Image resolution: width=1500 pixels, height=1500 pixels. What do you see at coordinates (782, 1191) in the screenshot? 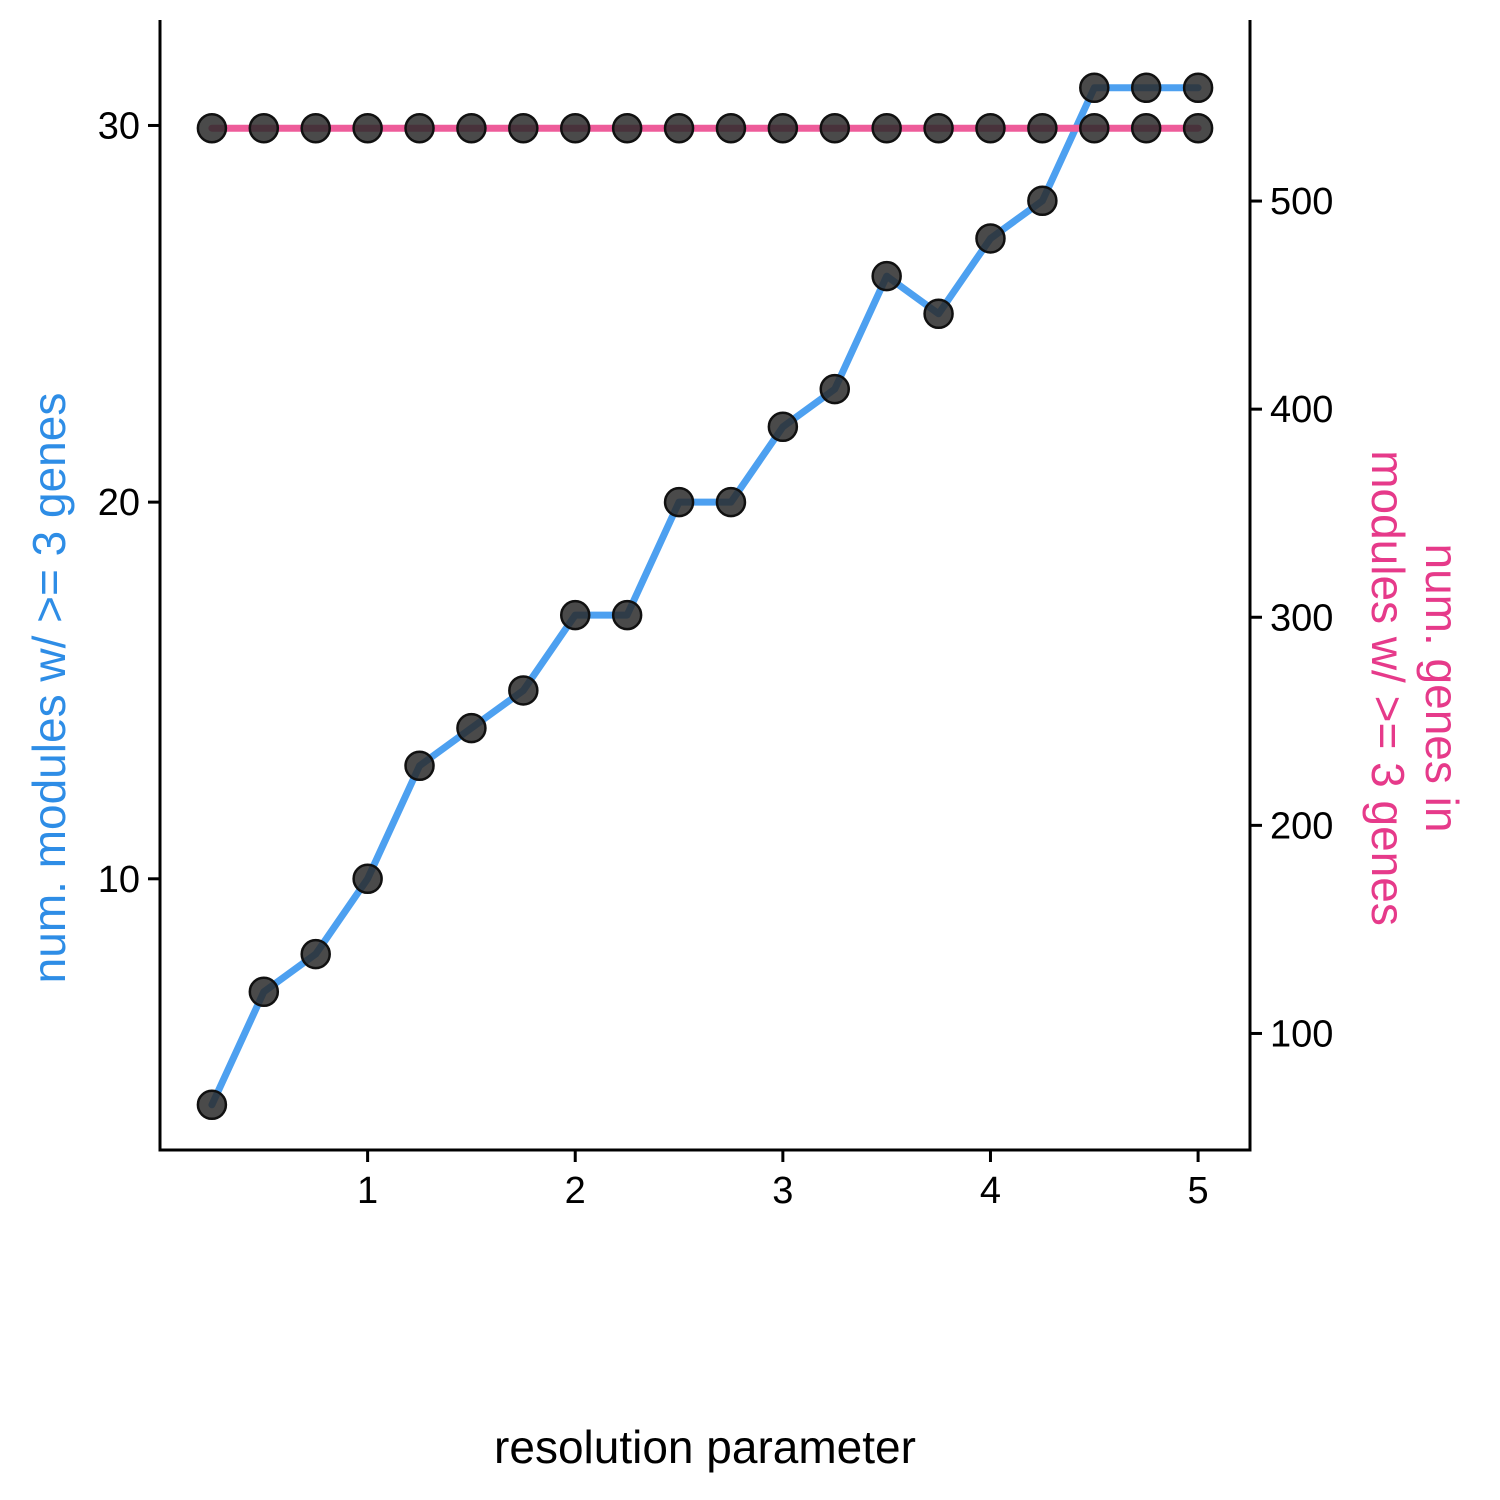
I see `x-tick-label: 3` at bounding box center [782, 1191].